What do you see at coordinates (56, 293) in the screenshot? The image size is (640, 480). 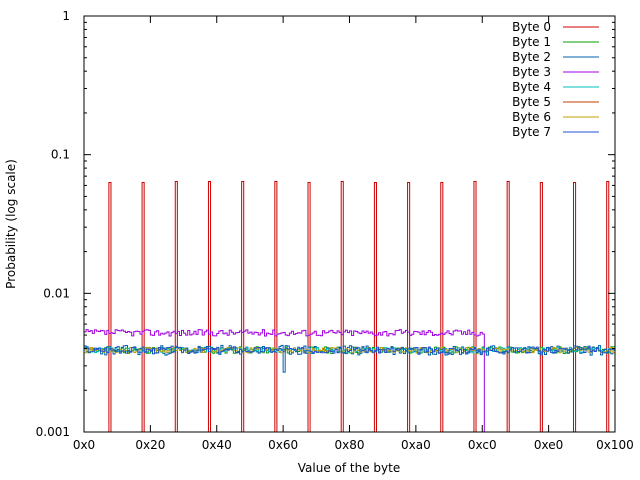 I see `y-tick-label: 0.01` at bounding box center [56, 293].